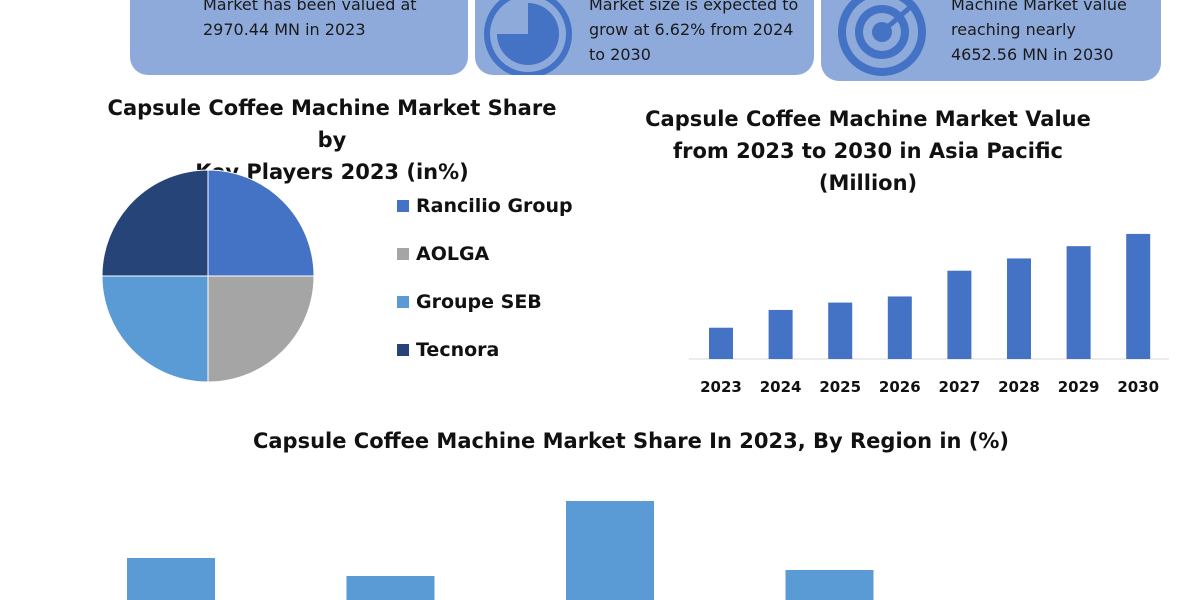 The width and height of the screenshot is (1200, 600). Describe the element at coordinates (453, 254) in the screenshot. I see `legend-label: AOLGA` at that location.